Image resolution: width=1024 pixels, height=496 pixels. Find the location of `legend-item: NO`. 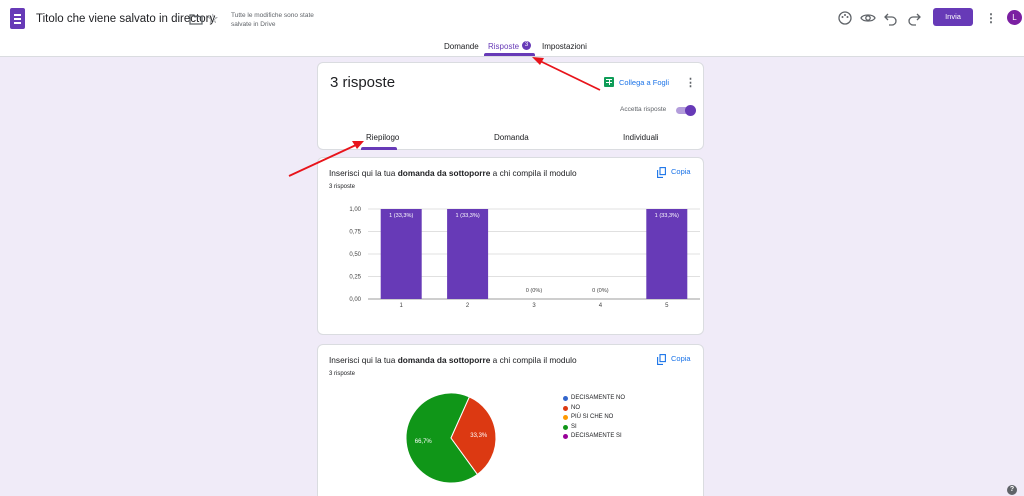

legend-item: NO is located at coordinates (594, 409).